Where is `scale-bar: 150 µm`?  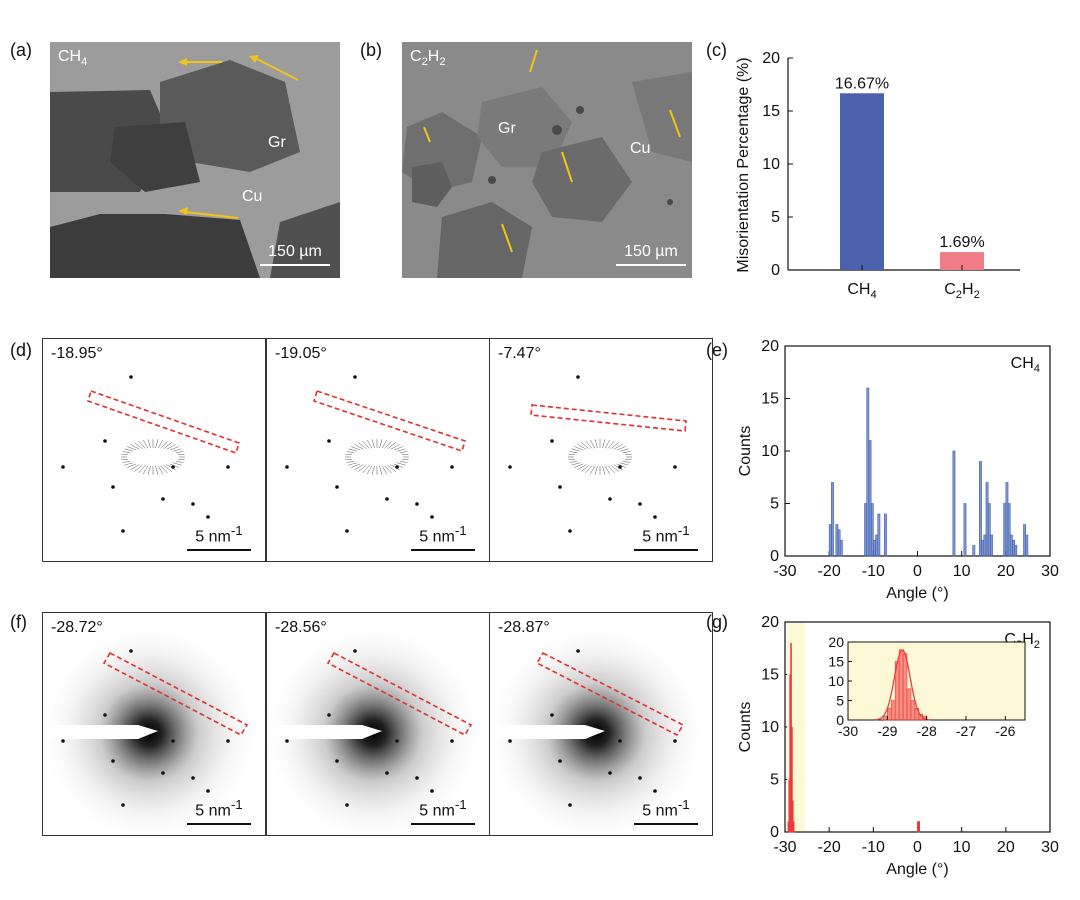 scale-bar: 150 µm is located at coordinates (295, 253).